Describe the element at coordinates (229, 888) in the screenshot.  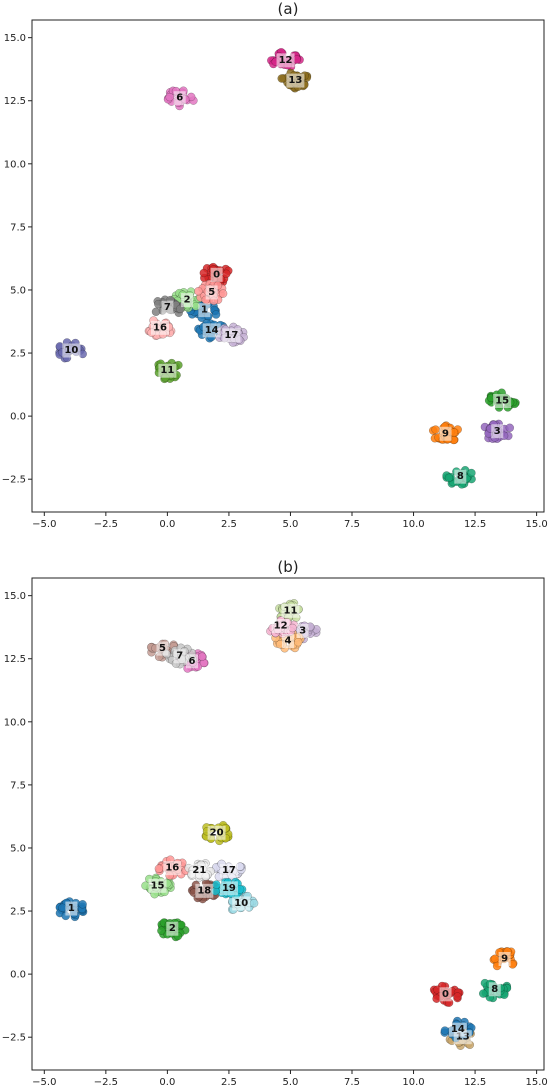
I see `cluster-label: 19` at that location.